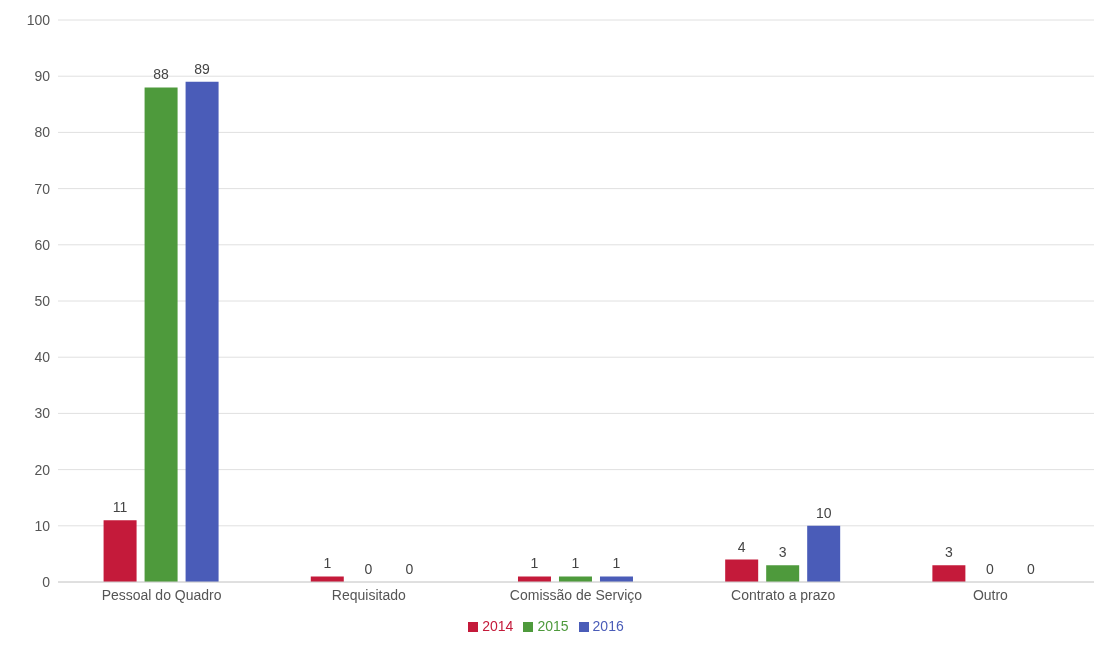  What do you see at coordinates (42, 525) in the screenshot?
I see `y-tick-label: 10` at bounding box center [42, 525].